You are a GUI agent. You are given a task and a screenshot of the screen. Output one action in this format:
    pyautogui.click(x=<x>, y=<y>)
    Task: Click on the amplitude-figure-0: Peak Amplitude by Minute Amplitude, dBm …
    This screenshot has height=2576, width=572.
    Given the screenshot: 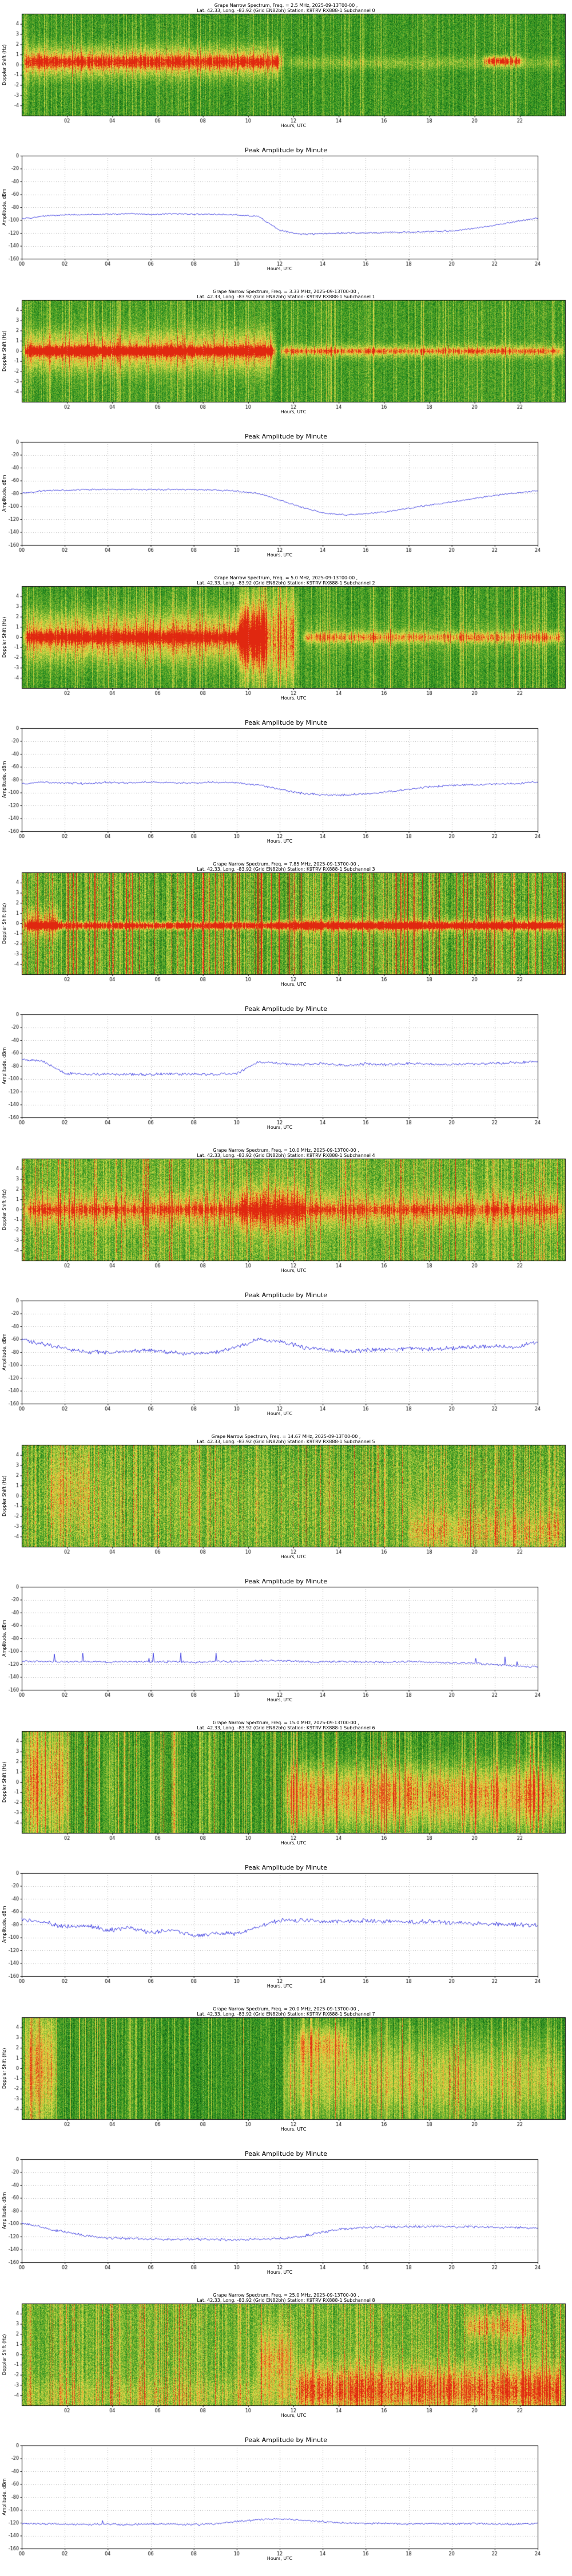 What is the action you would take?
    pyautogui.click(x=286, y=214)
    